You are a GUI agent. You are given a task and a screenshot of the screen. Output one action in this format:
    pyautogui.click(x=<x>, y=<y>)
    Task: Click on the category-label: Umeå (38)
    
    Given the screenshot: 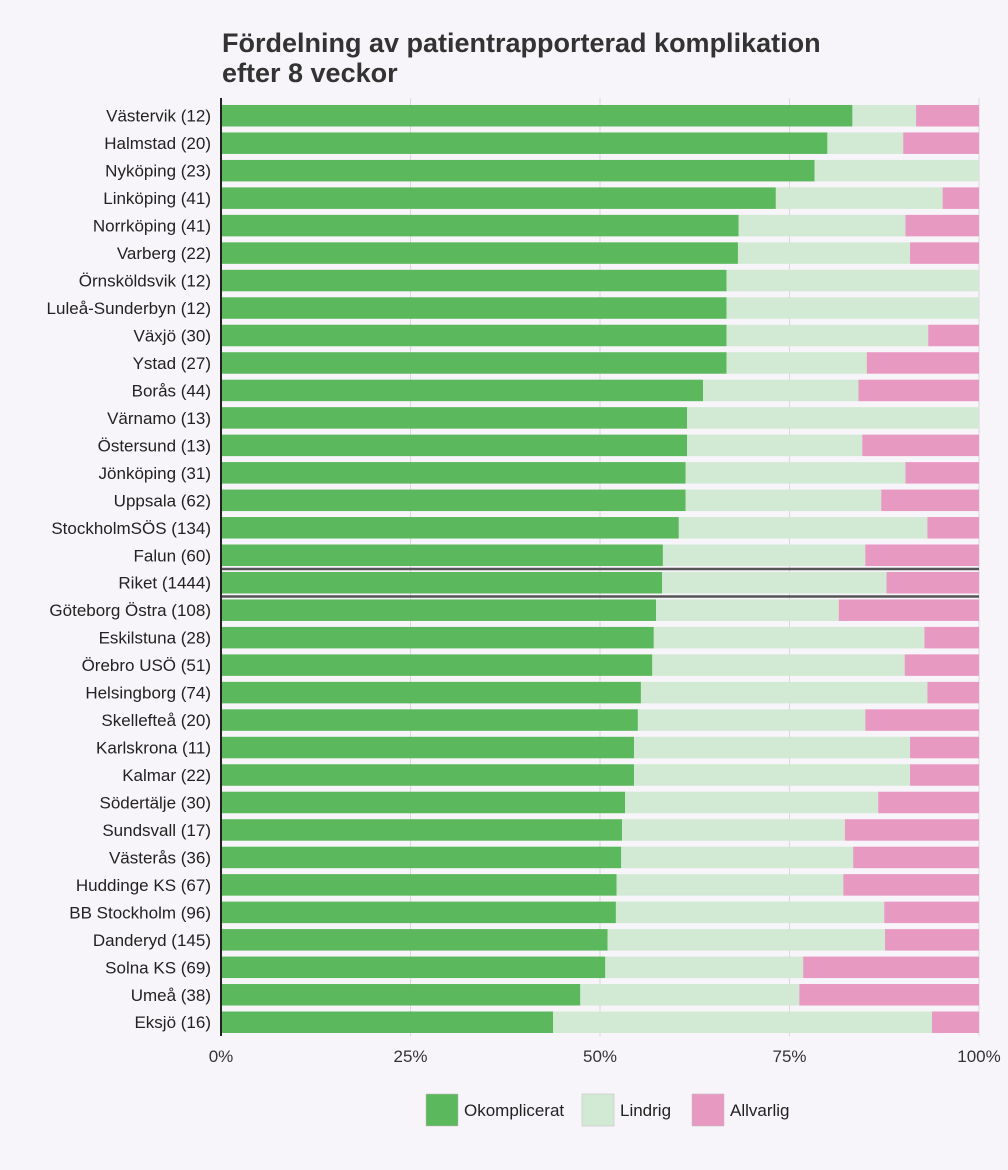 What is the action you would take?
    pyautogui.click(x=171, y=995)
    